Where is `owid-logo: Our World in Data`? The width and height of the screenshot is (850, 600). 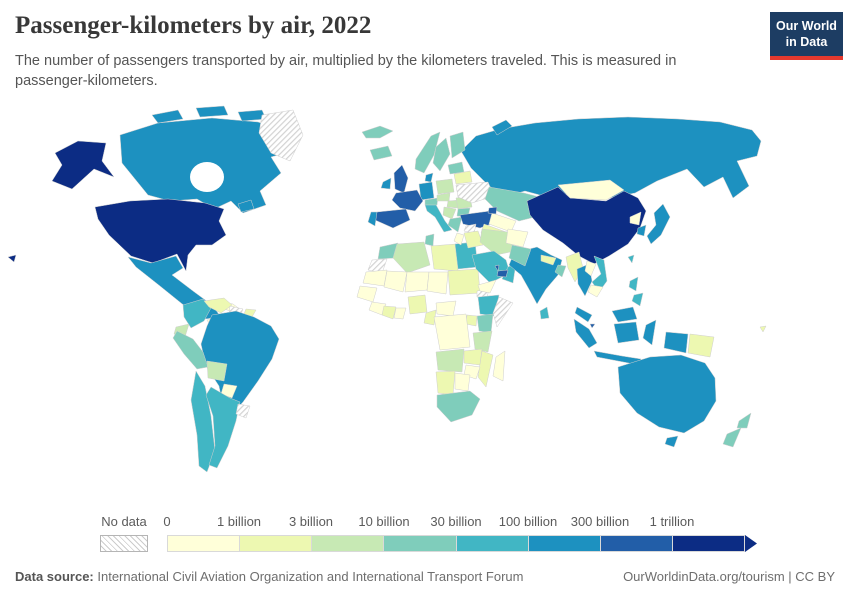 owid-logo: Our World in Data is located at coordinates (806, 36).